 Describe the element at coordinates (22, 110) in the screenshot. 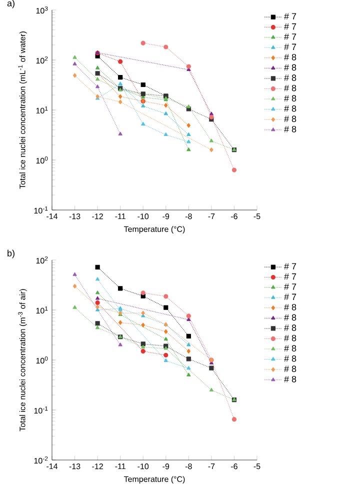

I see `y-axis-title: Total ice nuclei concentration (mL$^{-1}$ of water)` at that location.